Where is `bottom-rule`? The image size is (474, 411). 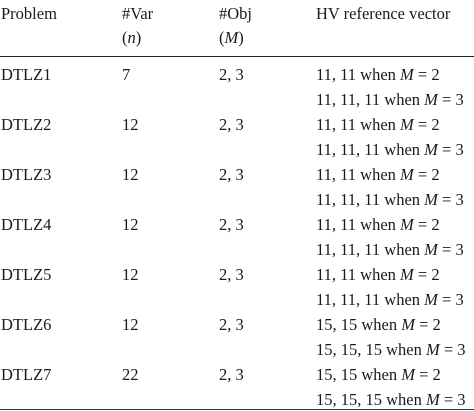 bottom-rule is located at coordinates (237, 409).